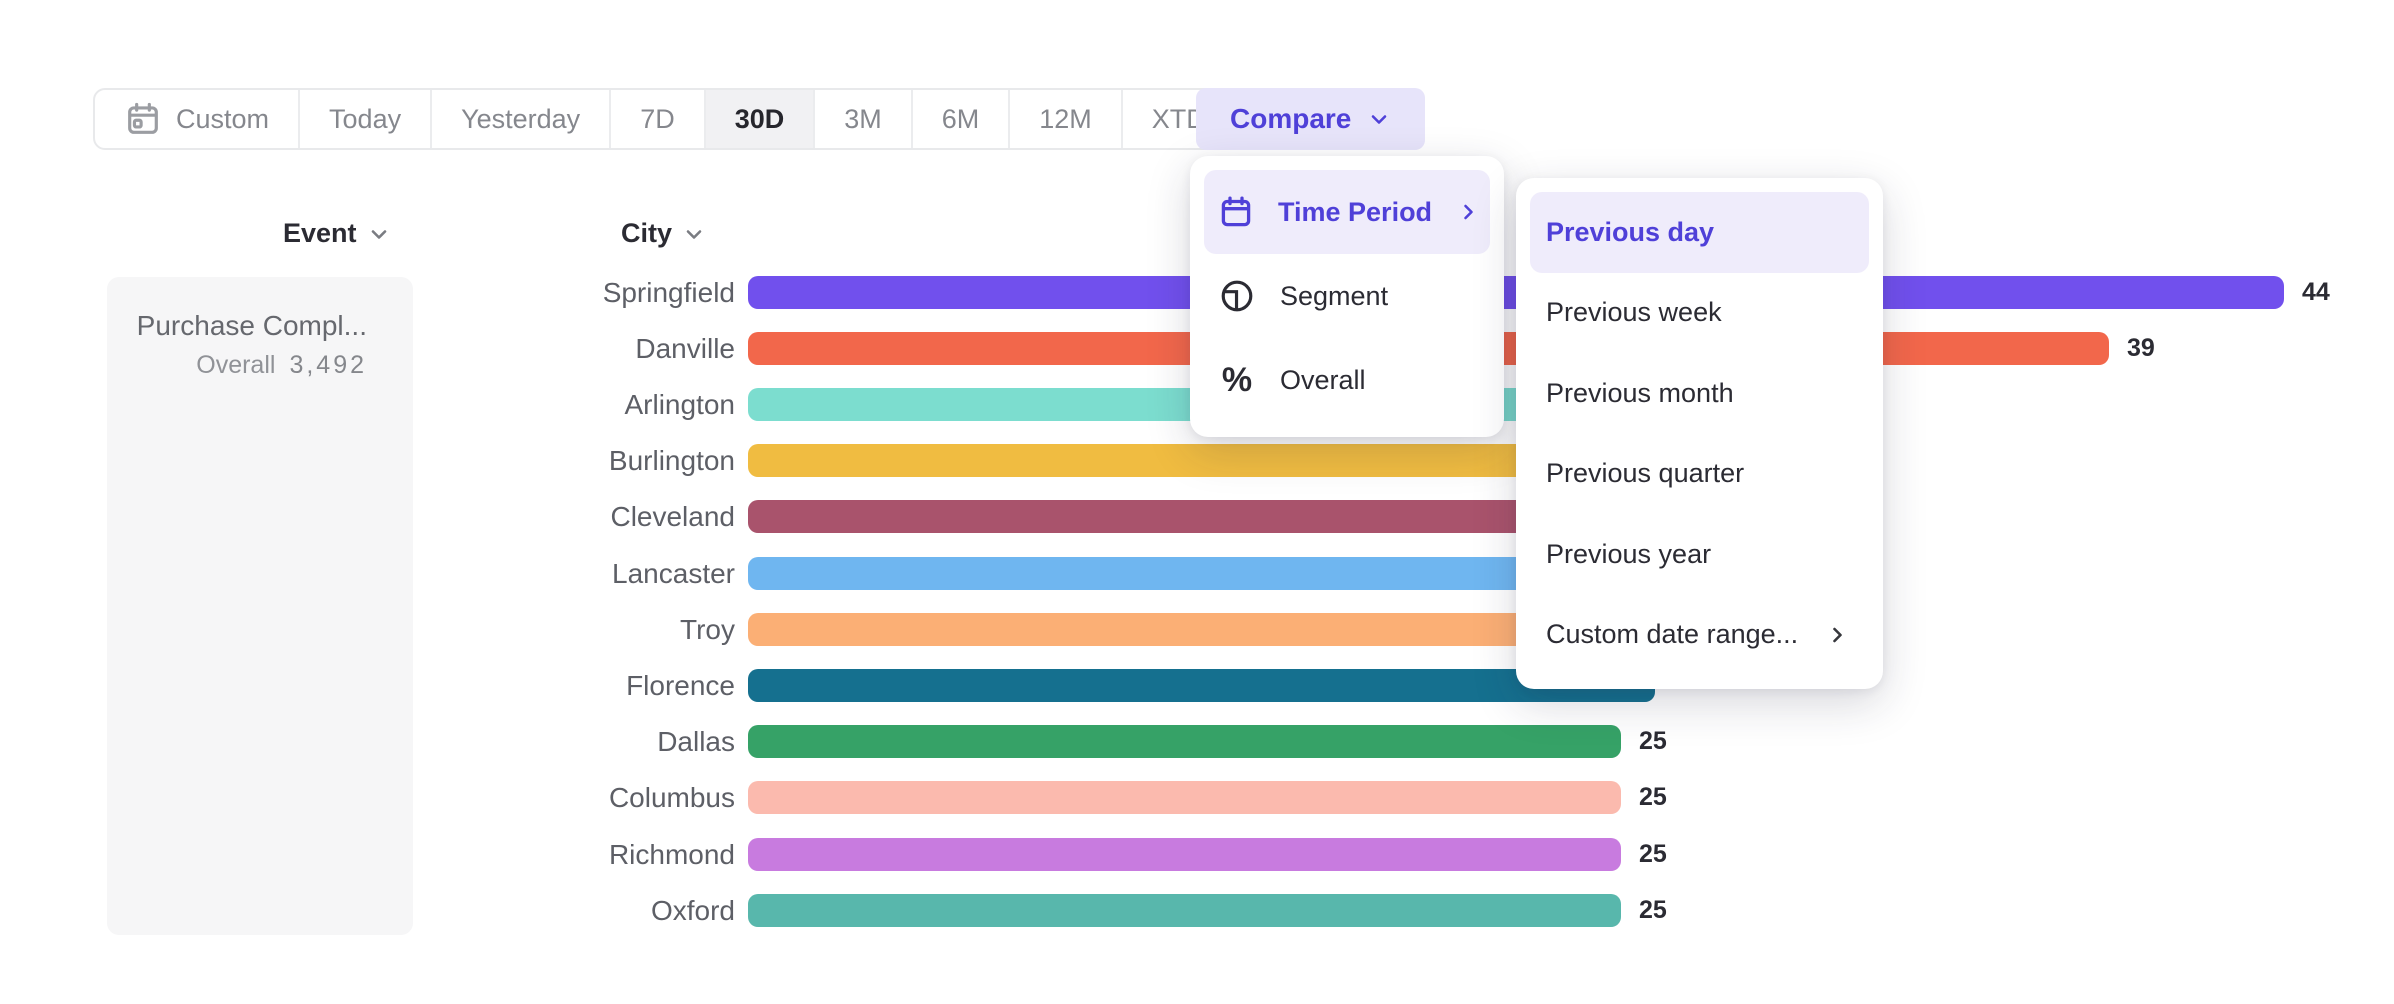  I want to click on bar-label-arlington: Arlington, so click(679, 404).